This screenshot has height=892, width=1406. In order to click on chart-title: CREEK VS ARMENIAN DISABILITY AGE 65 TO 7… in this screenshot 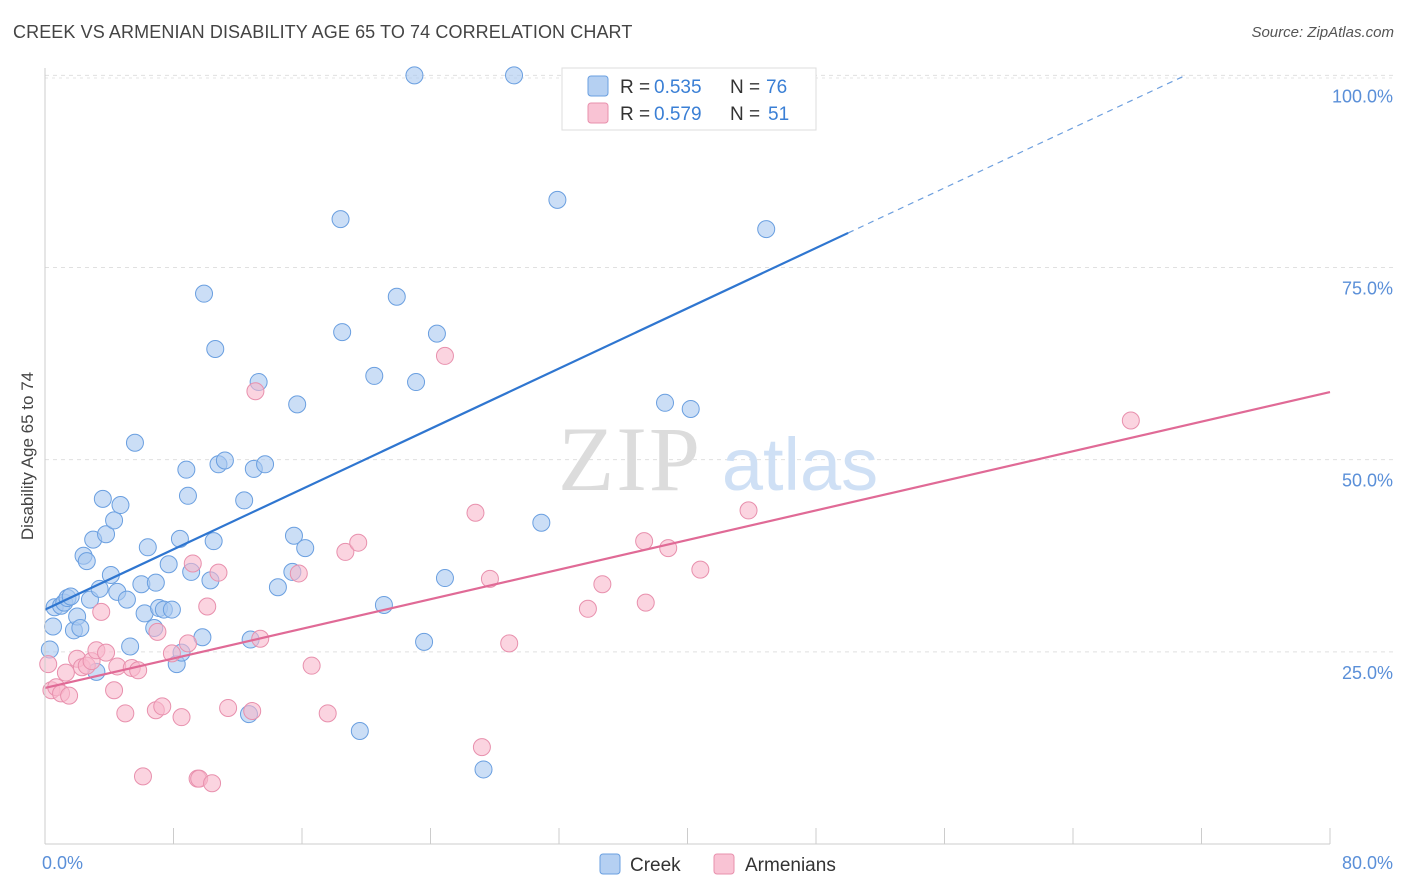, I will do `click(323, 32)`.